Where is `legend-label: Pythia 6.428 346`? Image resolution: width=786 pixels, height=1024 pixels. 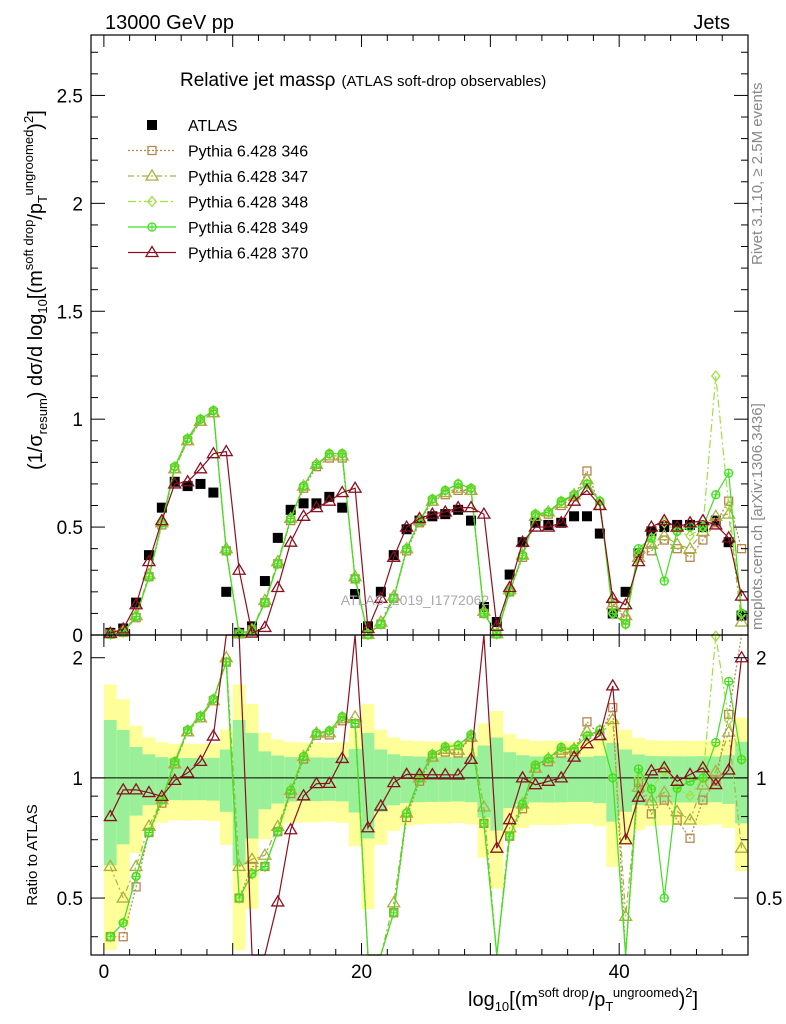 legend-label: Pythia 6.428 346 is located at coordinates (248, 152).